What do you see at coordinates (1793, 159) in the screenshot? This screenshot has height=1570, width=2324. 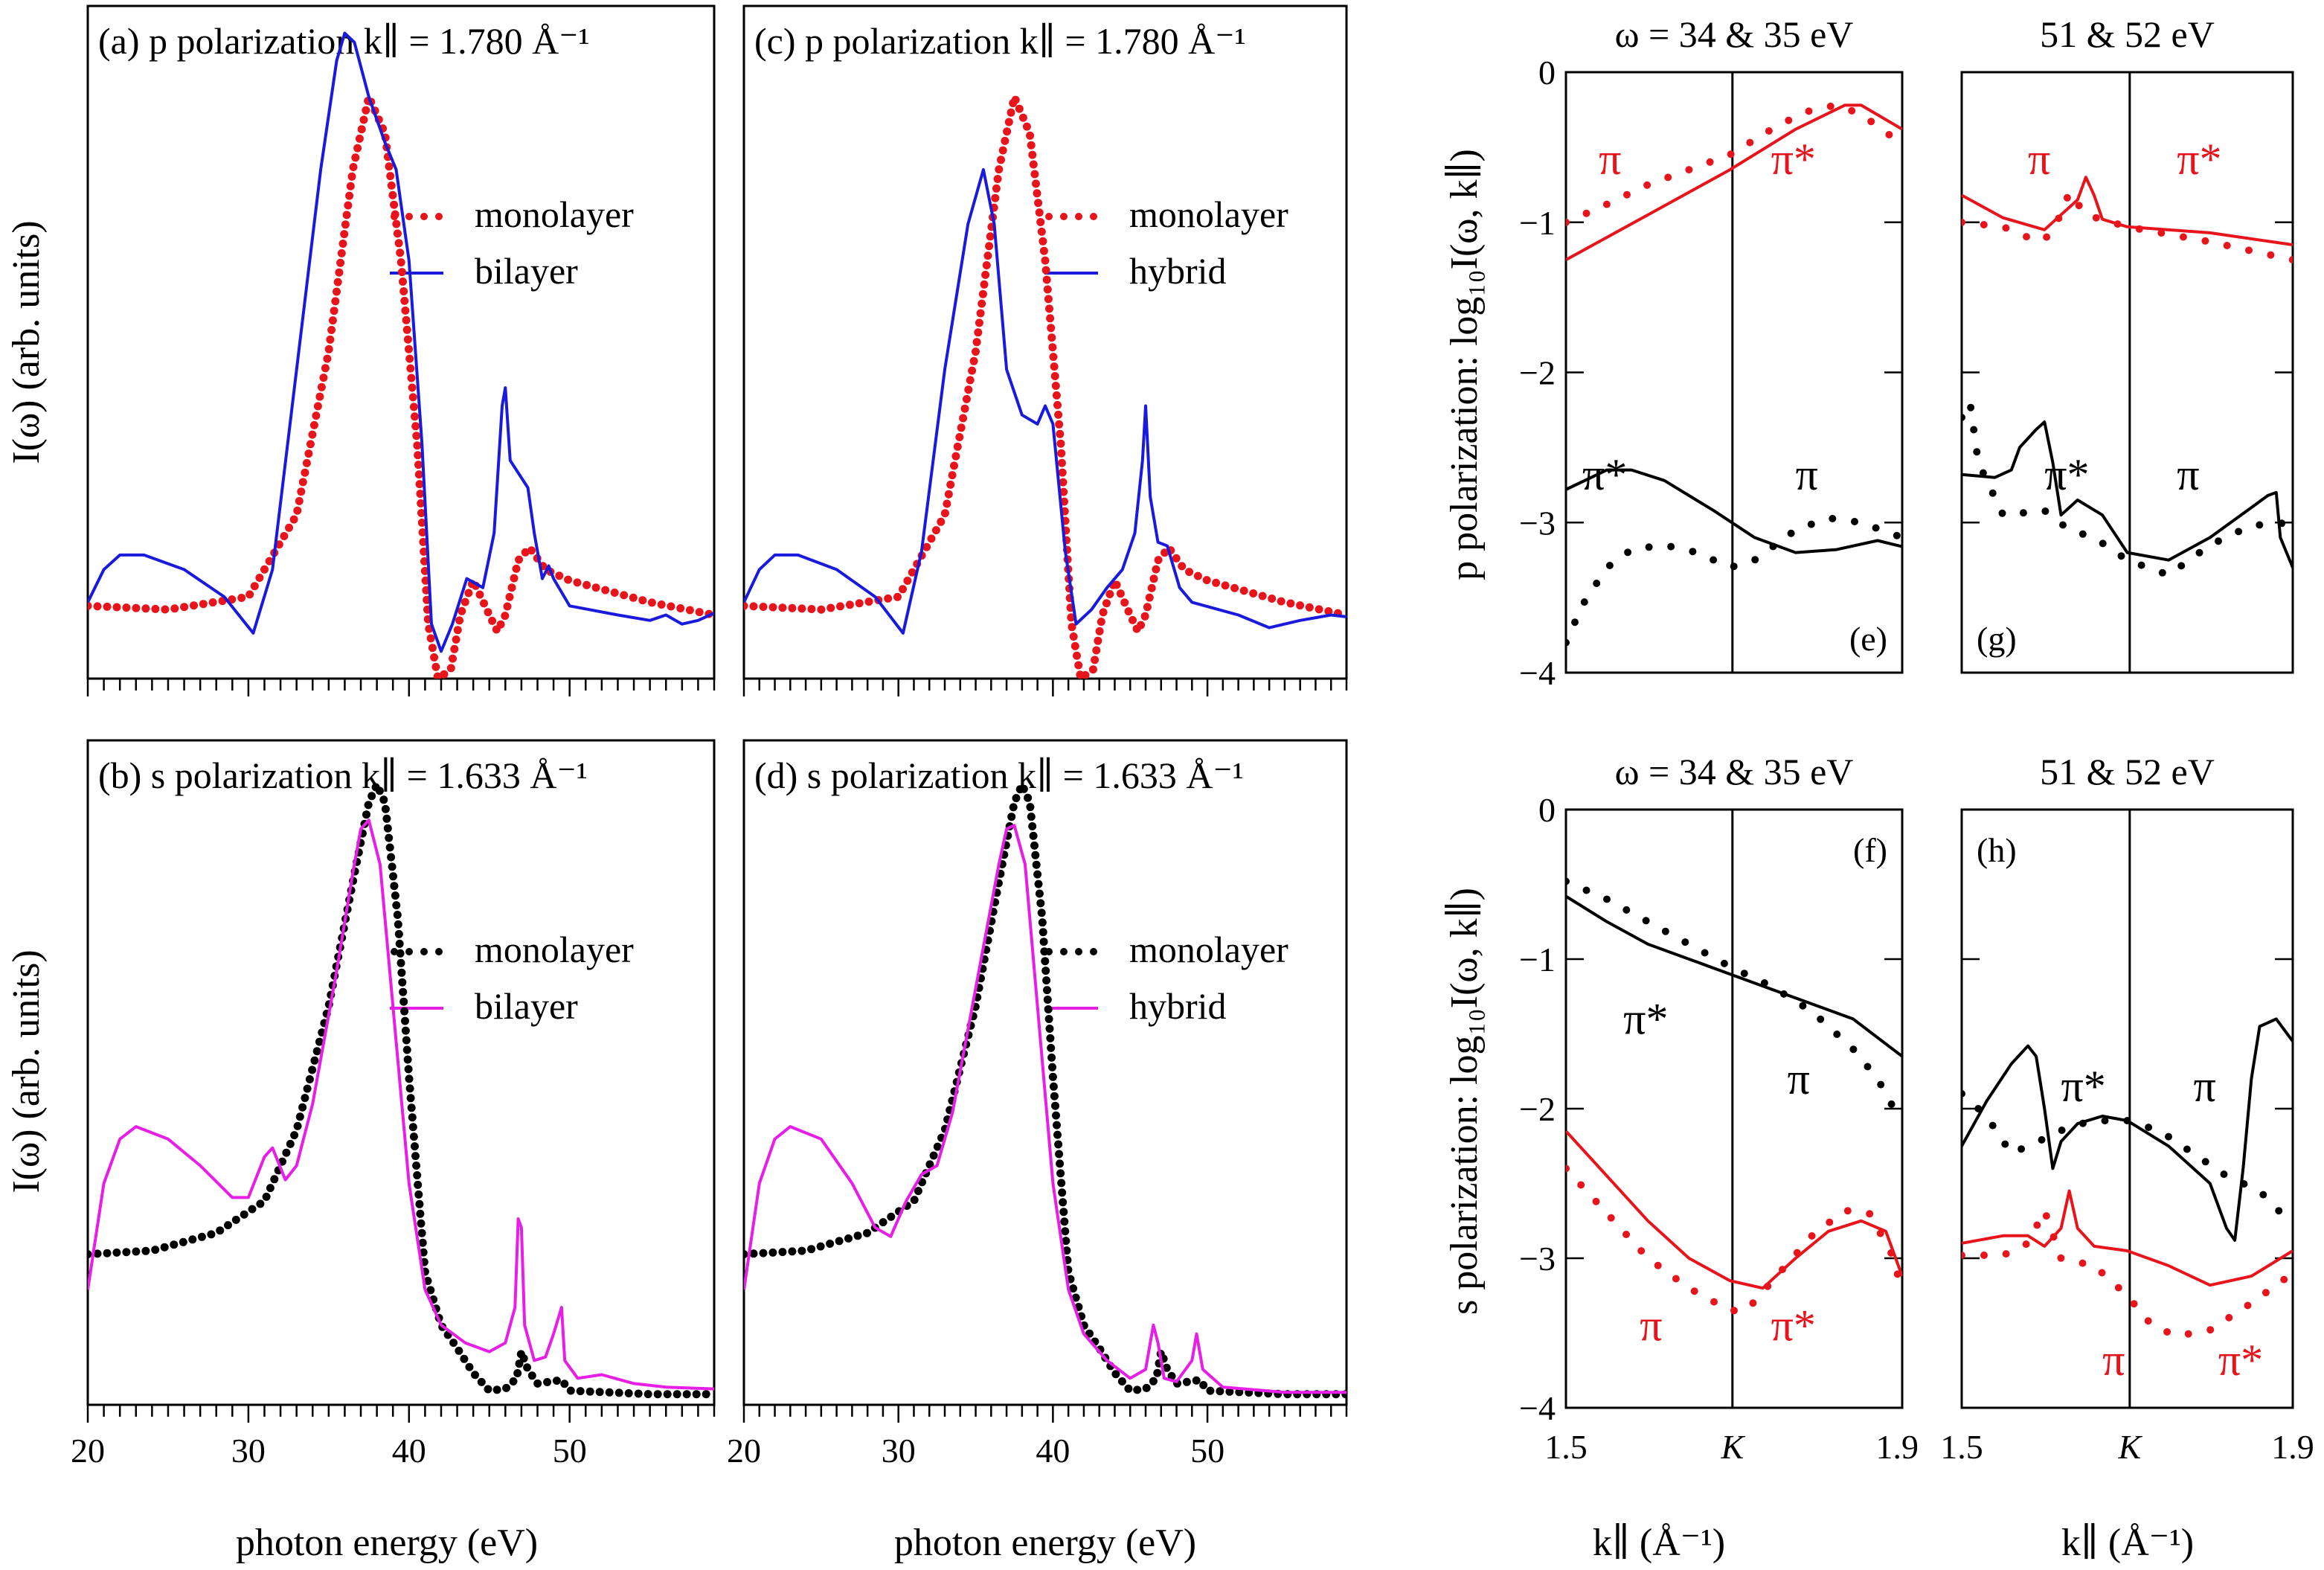 I see `annotation-e-1: π*` at bounding box center [1793, 159].